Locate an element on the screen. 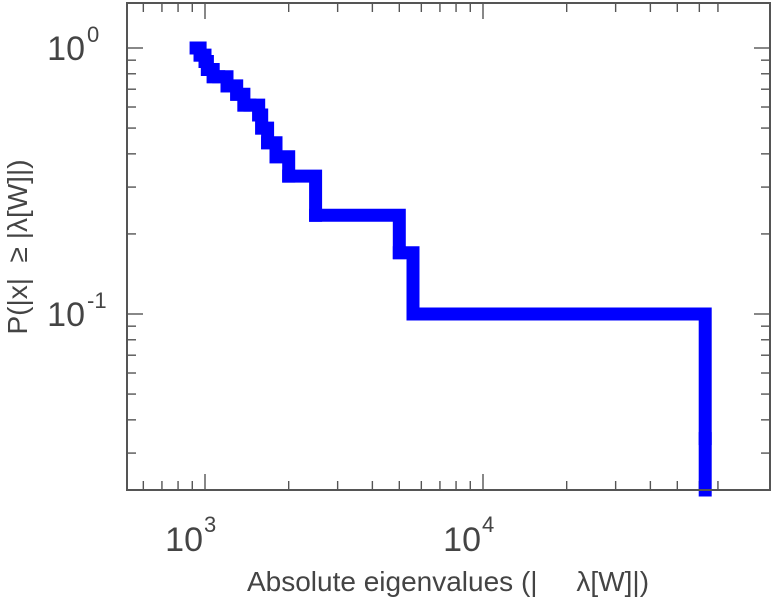  x-tick-label-exponent: 4 is located at coordinates (488, 524).